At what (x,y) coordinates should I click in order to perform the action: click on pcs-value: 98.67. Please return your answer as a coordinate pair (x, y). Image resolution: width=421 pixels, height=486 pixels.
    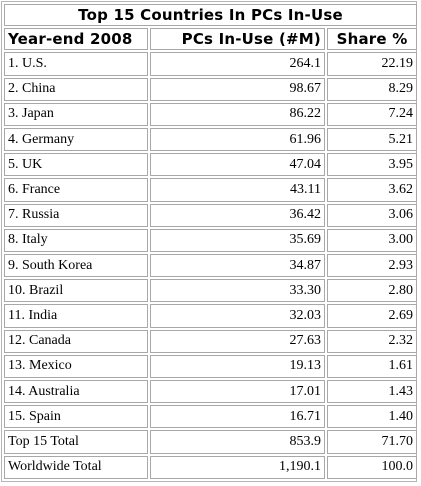
    Looking at the image, I should click on (237, 89).